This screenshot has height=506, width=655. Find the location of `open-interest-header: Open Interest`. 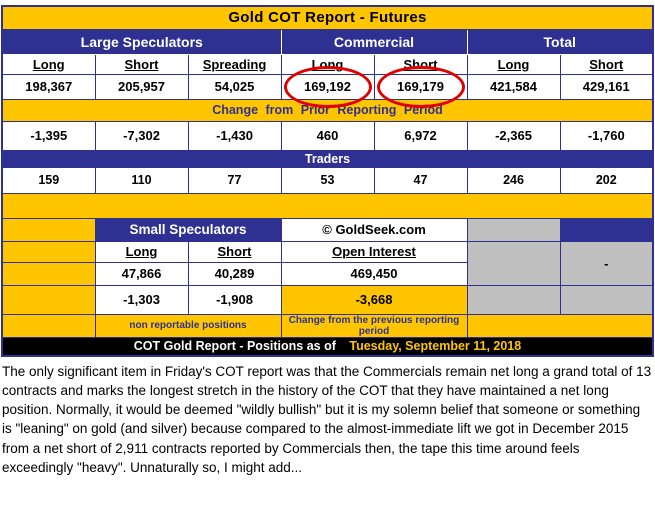

open-interest-header: Open Interest is located at coordinates (374, 251).